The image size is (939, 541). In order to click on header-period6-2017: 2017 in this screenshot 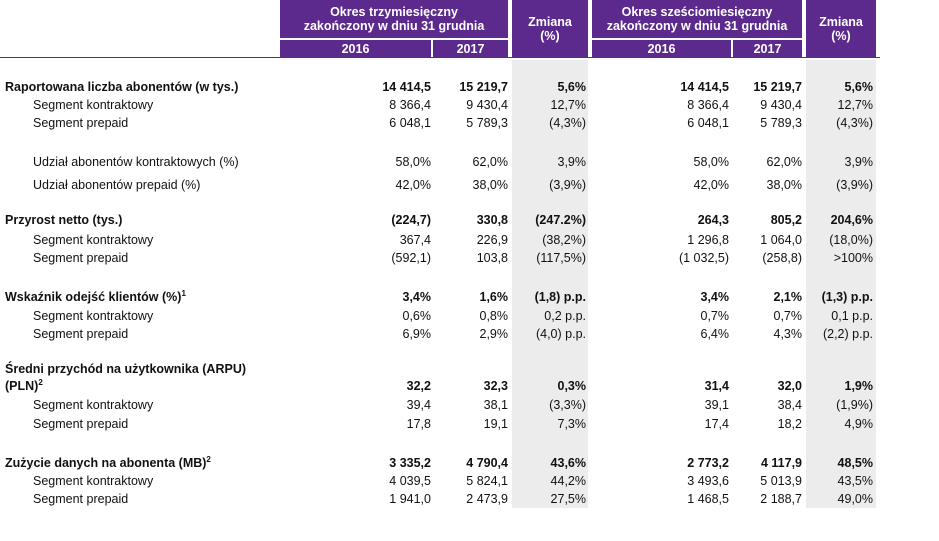, I will do `click(767, 49)`.